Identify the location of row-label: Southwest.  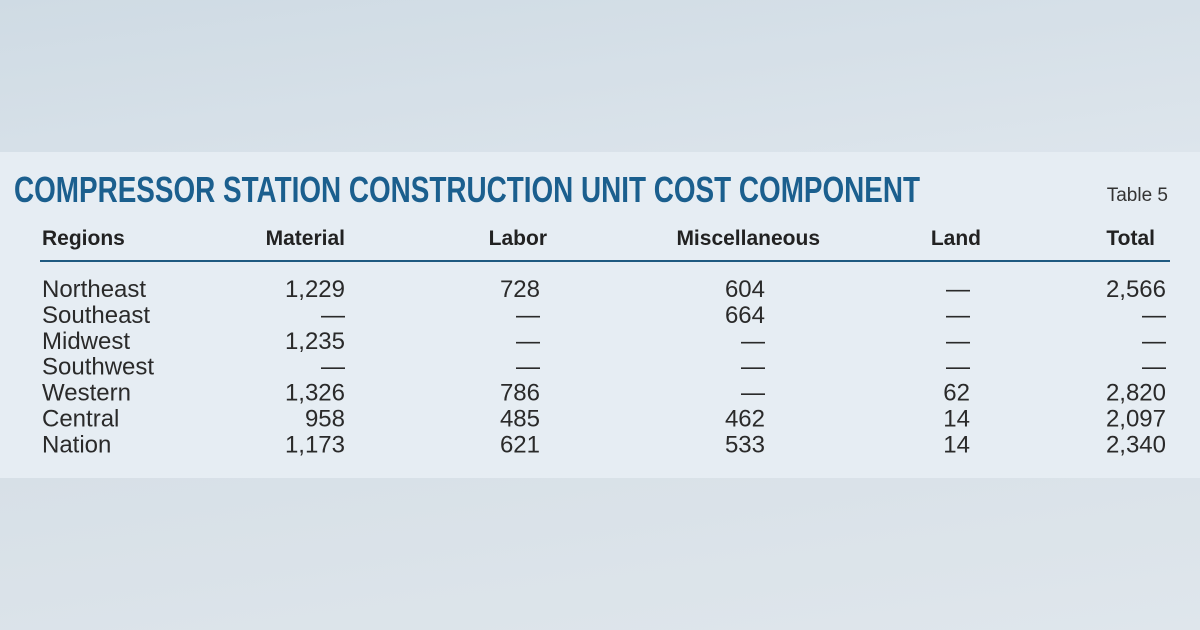
(98, 367).